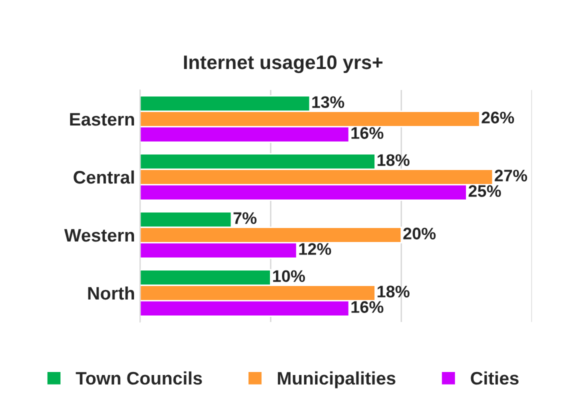  Describe the element at coordinates (283, 64) in the screenshot. I see `chart-title: Internet usage10 yrs+` at that location.